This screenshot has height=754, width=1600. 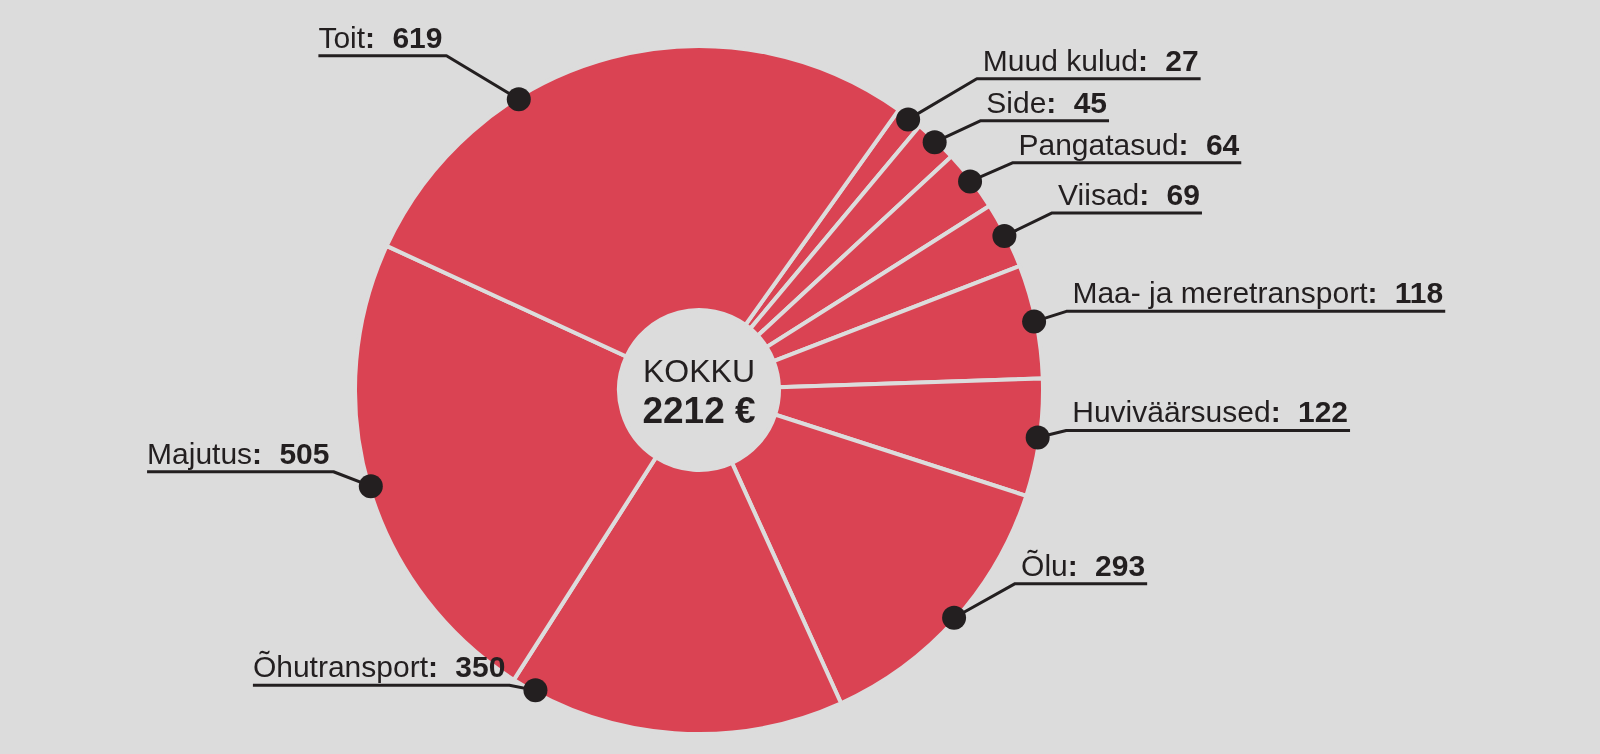 I want to click on data-label: : 619, so click(x=404, y=37).